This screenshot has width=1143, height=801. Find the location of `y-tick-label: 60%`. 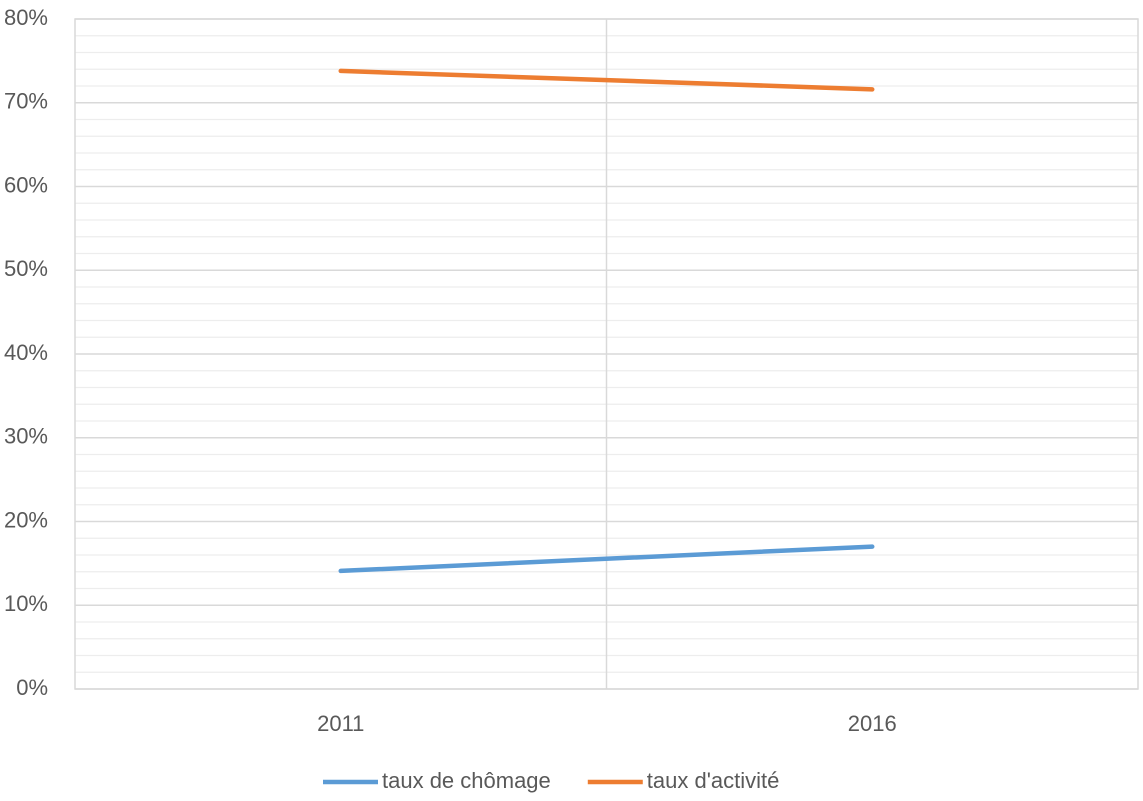

y-tick-label: 60% is located at coordinates (26, 184).